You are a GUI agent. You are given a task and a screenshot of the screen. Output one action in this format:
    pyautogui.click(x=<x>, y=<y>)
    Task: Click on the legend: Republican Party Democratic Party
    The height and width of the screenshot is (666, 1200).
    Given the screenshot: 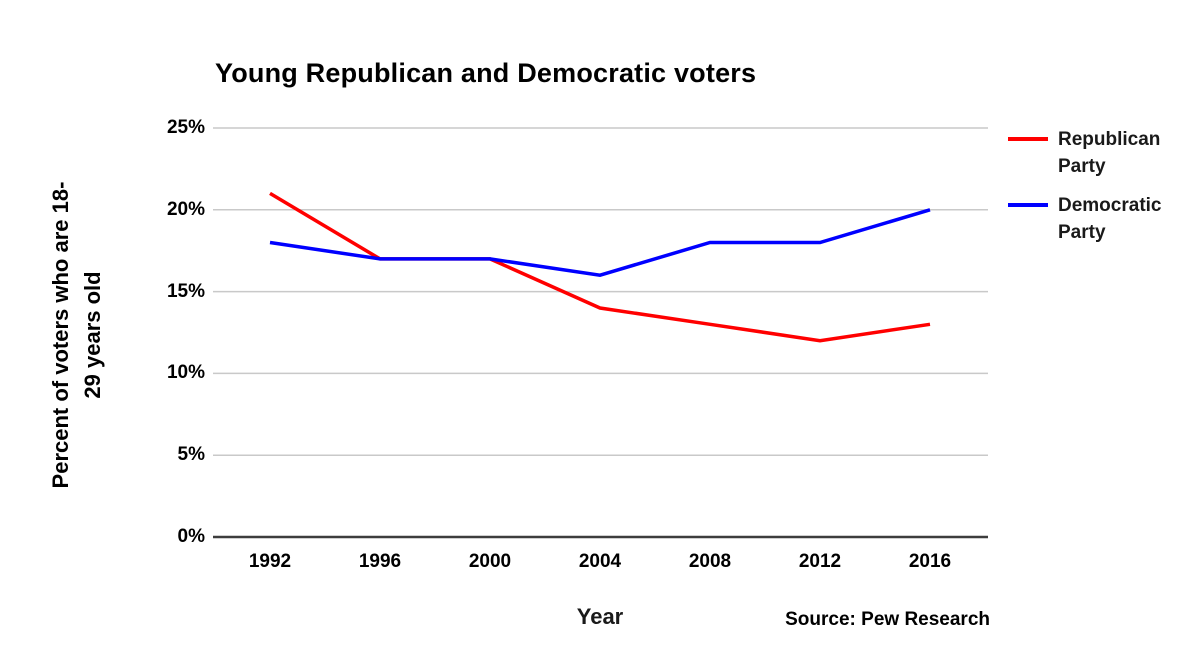 What is the action you would take?
    pyautogui.click(x=1094, y=186)
    